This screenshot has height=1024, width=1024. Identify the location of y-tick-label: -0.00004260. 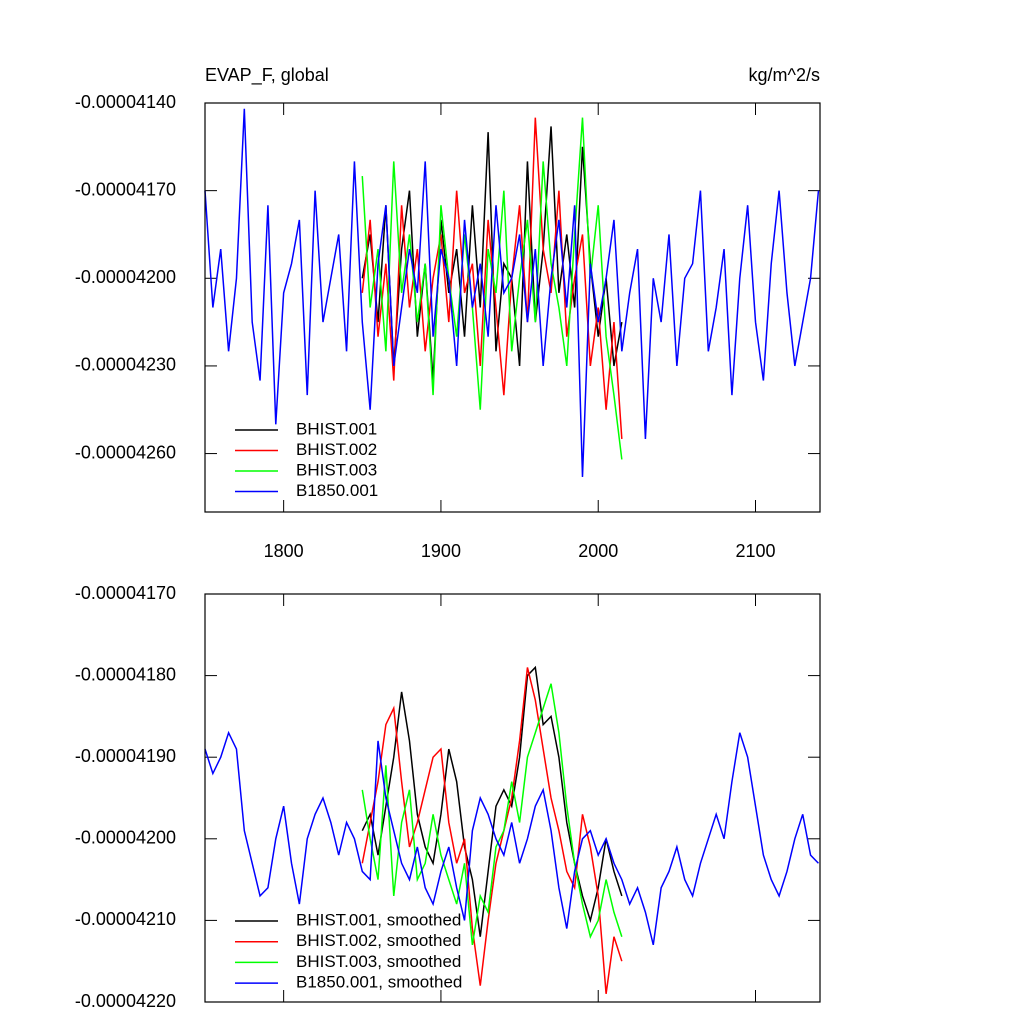
(125, 452).